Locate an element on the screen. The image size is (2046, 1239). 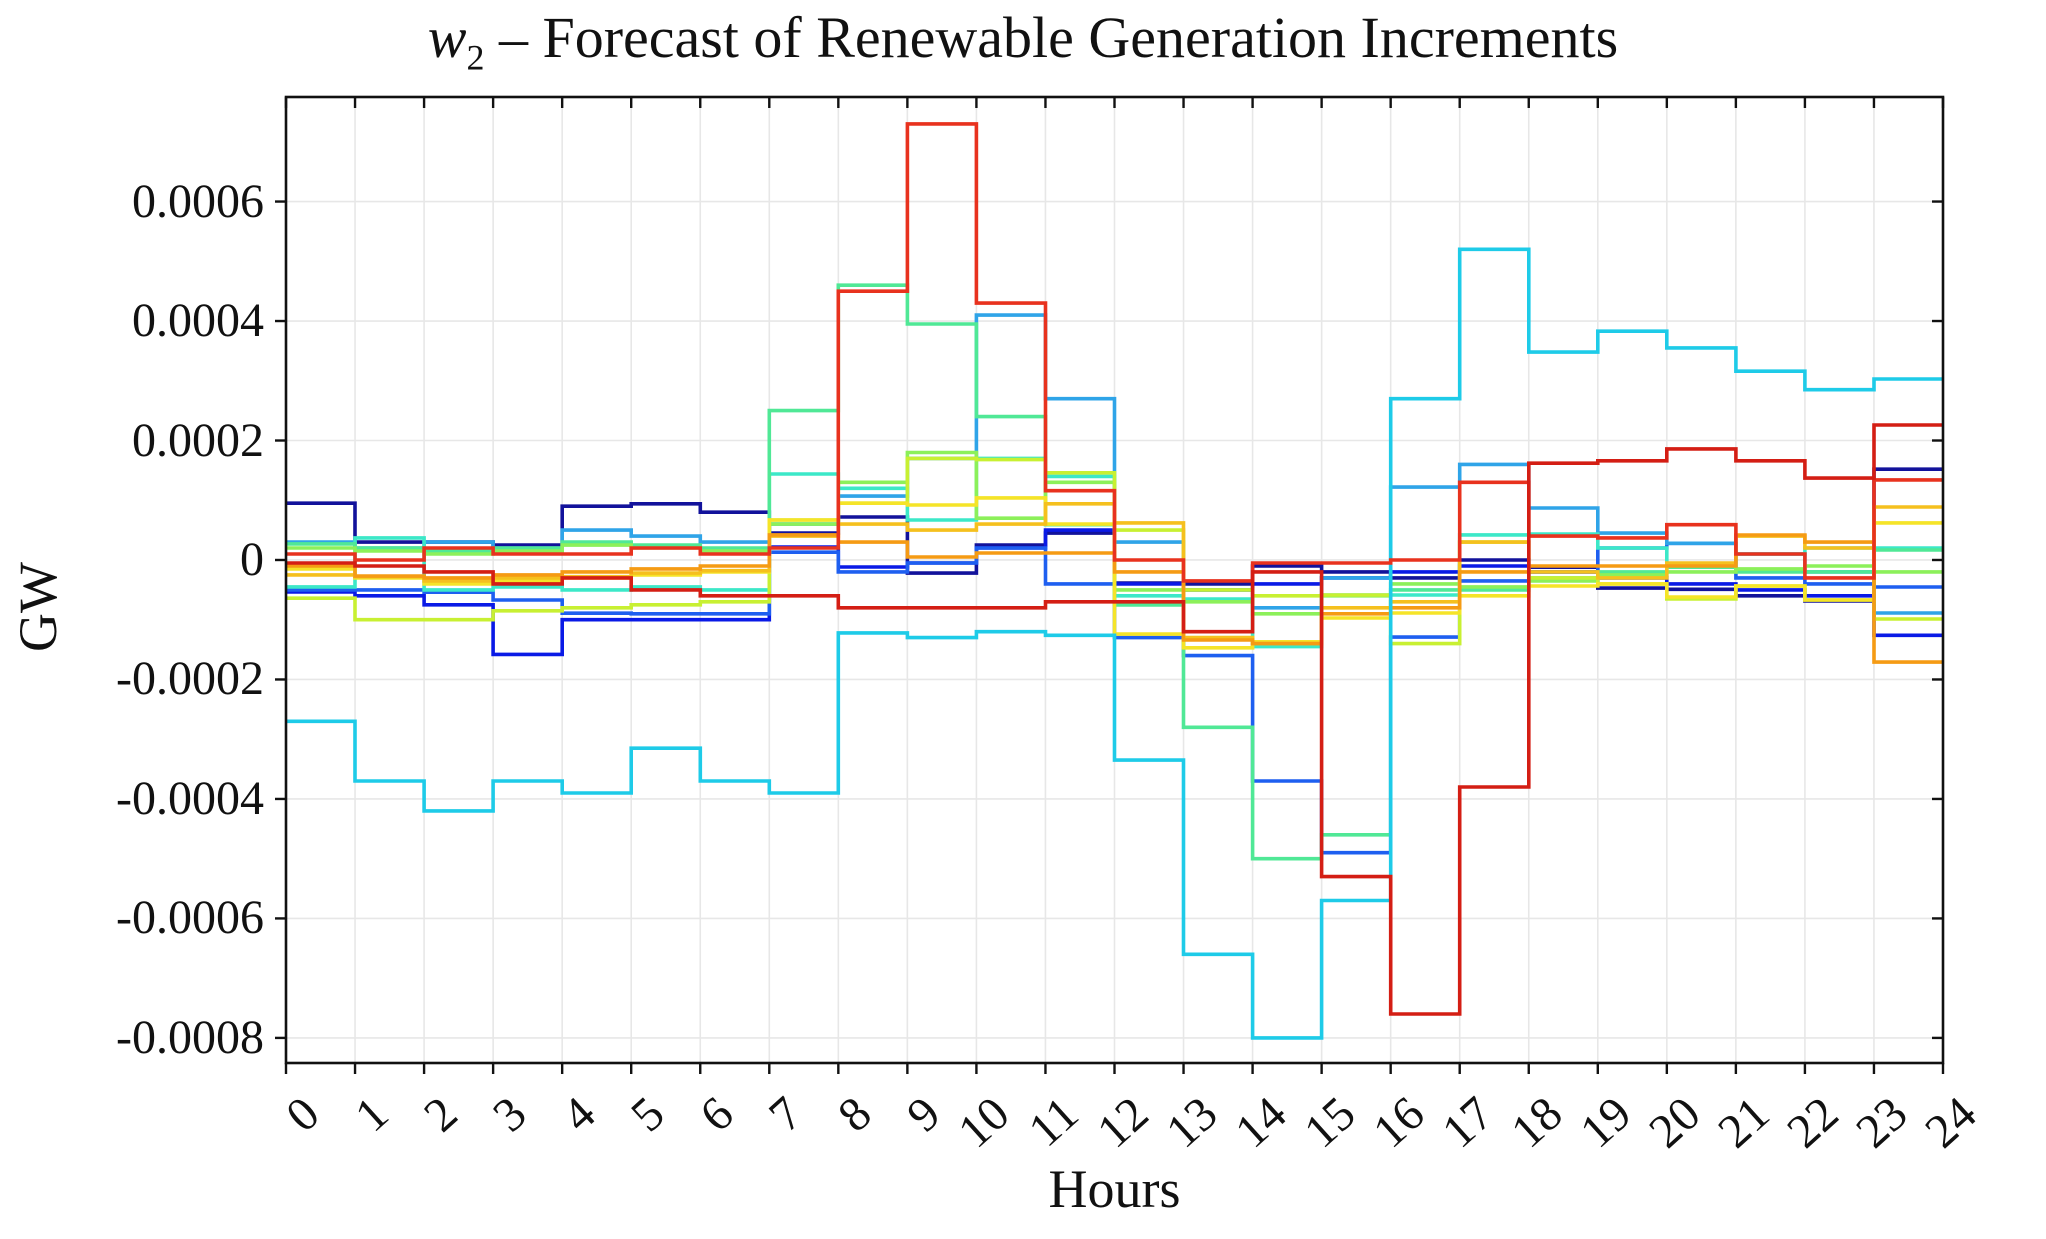
series-medium-blue-line is located at coordinates (1114, 592).